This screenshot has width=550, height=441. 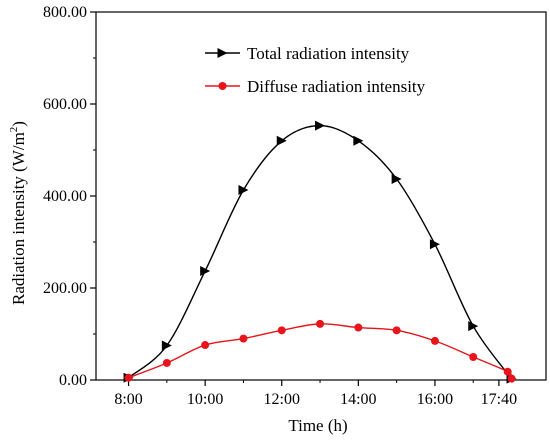 I want to click on y-axis-title-close: ), so click(x=18, y=124).